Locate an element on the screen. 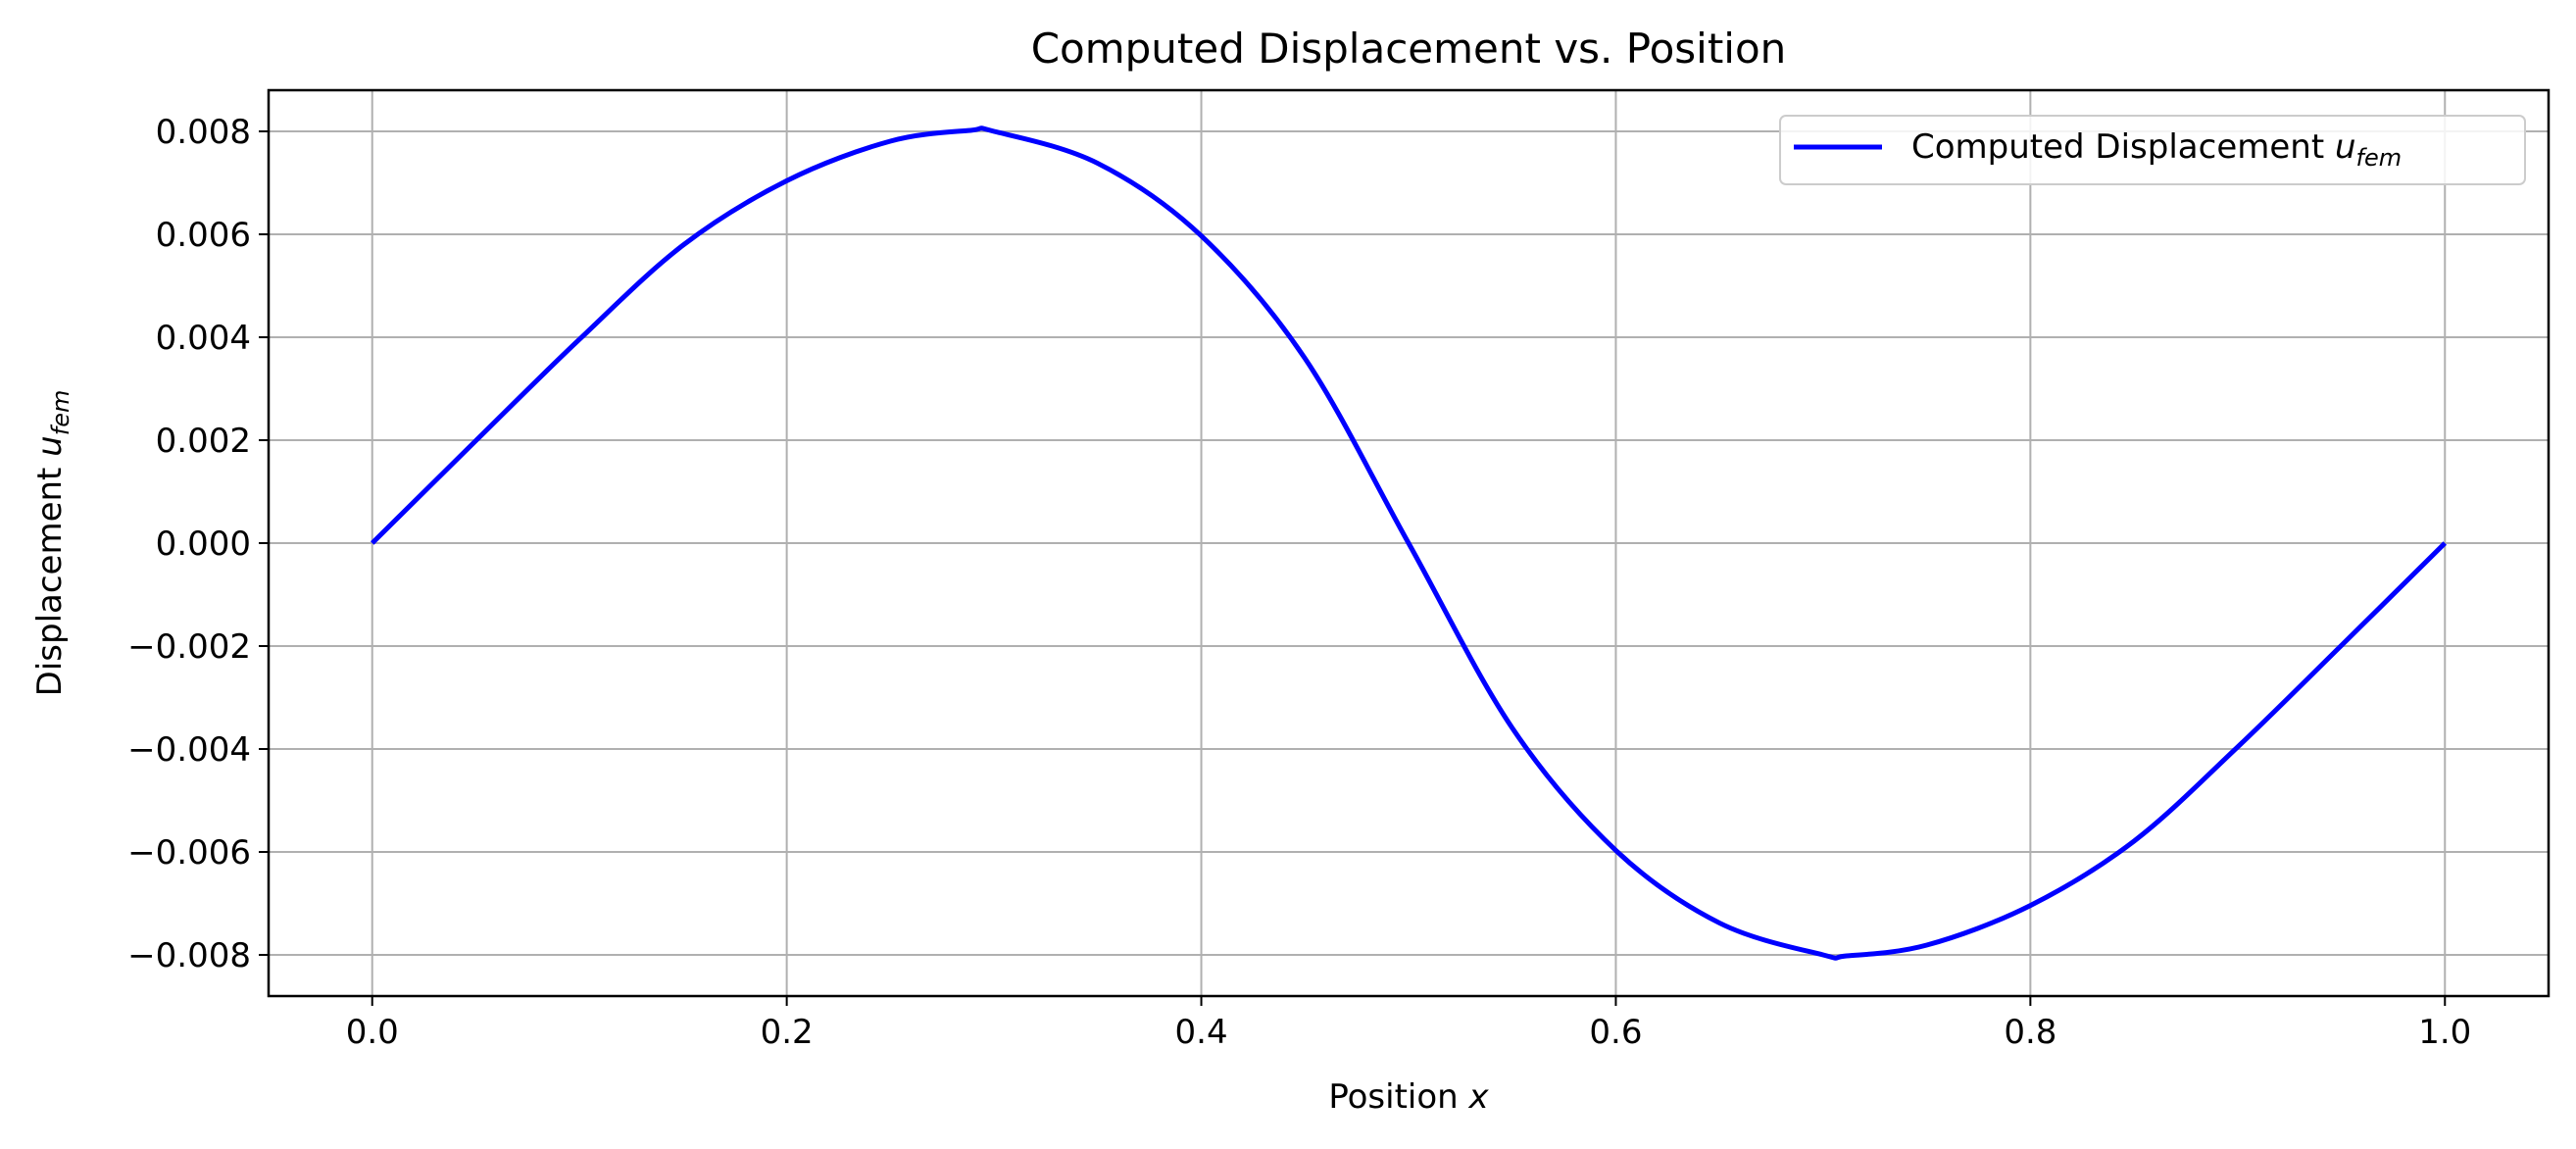 This screenshot has height=1149, width=2576. x-axis-label: Position x is located at coordinates (1408, 1097).